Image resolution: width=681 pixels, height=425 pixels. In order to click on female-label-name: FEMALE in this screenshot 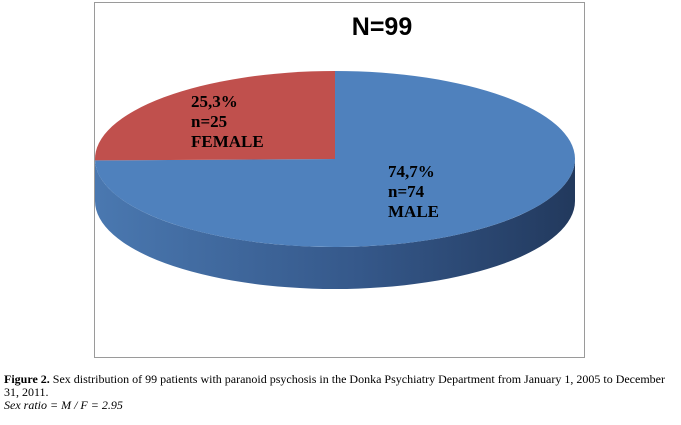, I will do `click(227, 141)`.